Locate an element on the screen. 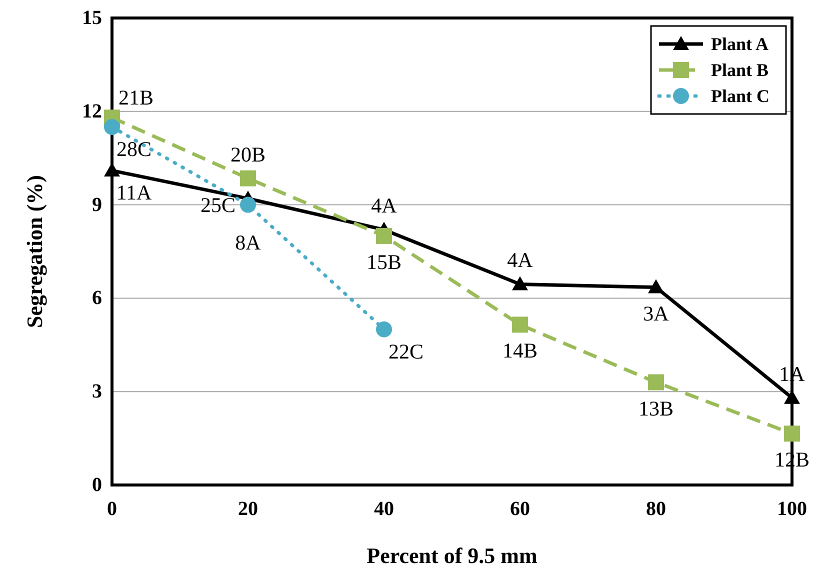 The width and height of the screenshot is (819, 571). legend-label: Plant A is located at coordinates (740, 44).